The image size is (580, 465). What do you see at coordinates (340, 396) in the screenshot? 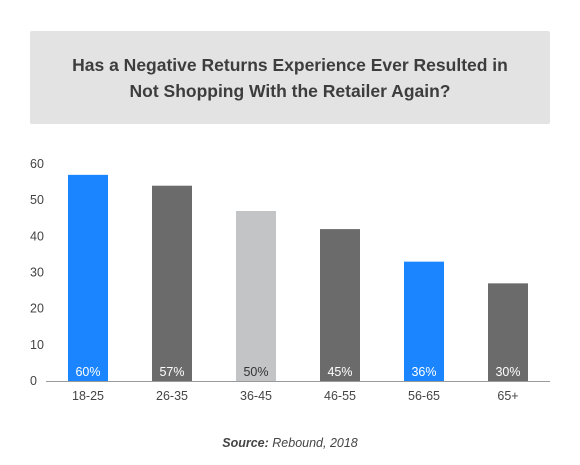
I see `x-tick-label: 46-55` at bounding box center [340, 396].